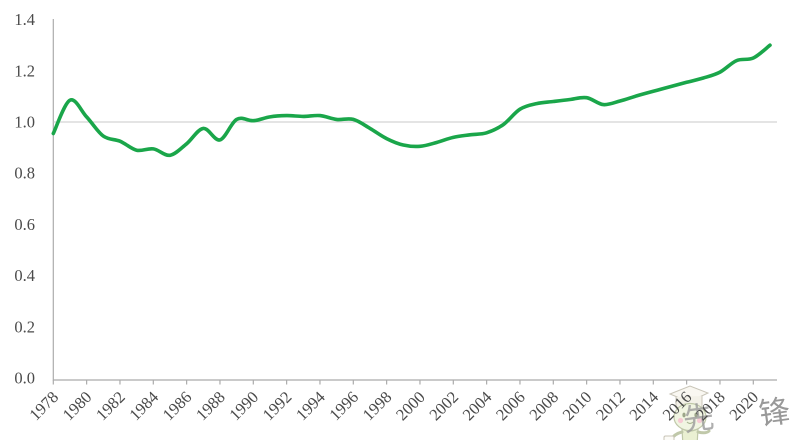 This screenshot has height=440, width=800. Describe the element at coordinates (24, 122) in the screenshot. I see `y-tick-label: 1.0` at that location.